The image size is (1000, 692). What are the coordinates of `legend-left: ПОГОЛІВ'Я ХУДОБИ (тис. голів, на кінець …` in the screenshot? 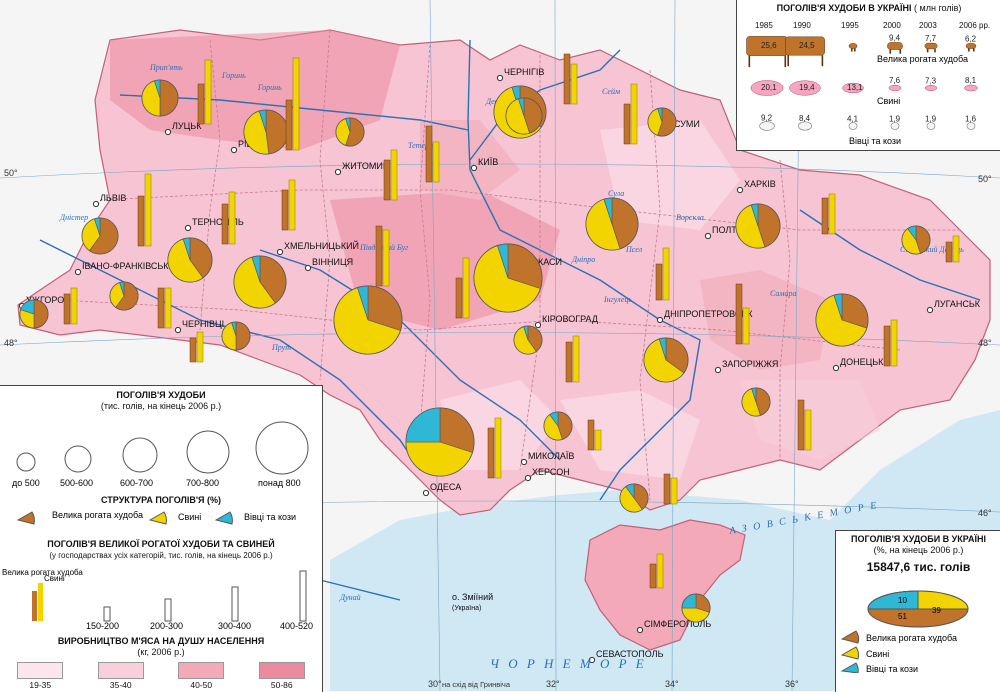 It's located at (161, 538).